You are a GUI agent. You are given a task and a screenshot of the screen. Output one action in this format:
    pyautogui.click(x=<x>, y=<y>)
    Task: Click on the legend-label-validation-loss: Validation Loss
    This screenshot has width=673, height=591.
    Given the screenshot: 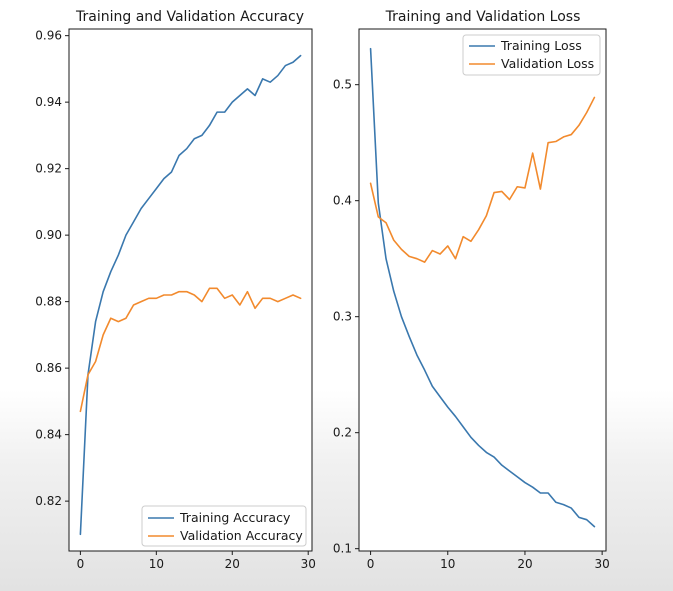 What is the action you would take?
    pyautogui.click(x=547, y=63)
    